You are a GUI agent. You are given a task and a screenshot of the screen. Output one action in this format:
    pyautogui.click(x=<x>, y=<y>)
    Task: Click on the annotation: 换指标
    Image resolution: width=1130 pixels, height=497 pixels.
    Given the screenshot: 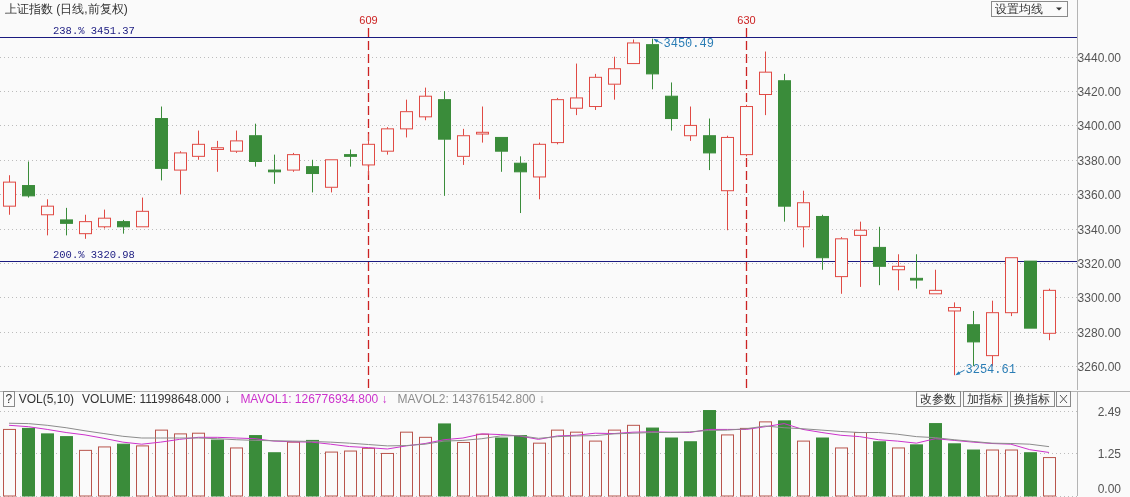 What is the action you would take?
    pyautogui.click(x=1032, y=399)
    